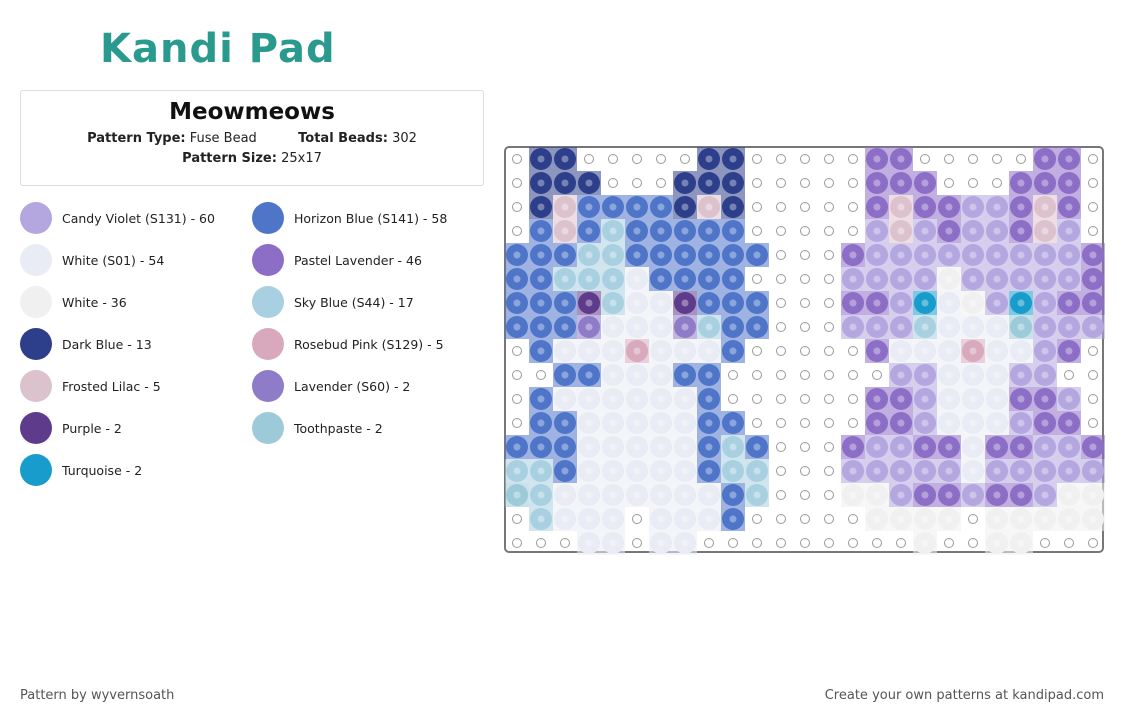 The height and width of the screenshot is (720, 1124). Describe the element at coordinates (371, 218) in the screenshot. I see `legend-label: Horizon Blue (S141) - 58` at that location.